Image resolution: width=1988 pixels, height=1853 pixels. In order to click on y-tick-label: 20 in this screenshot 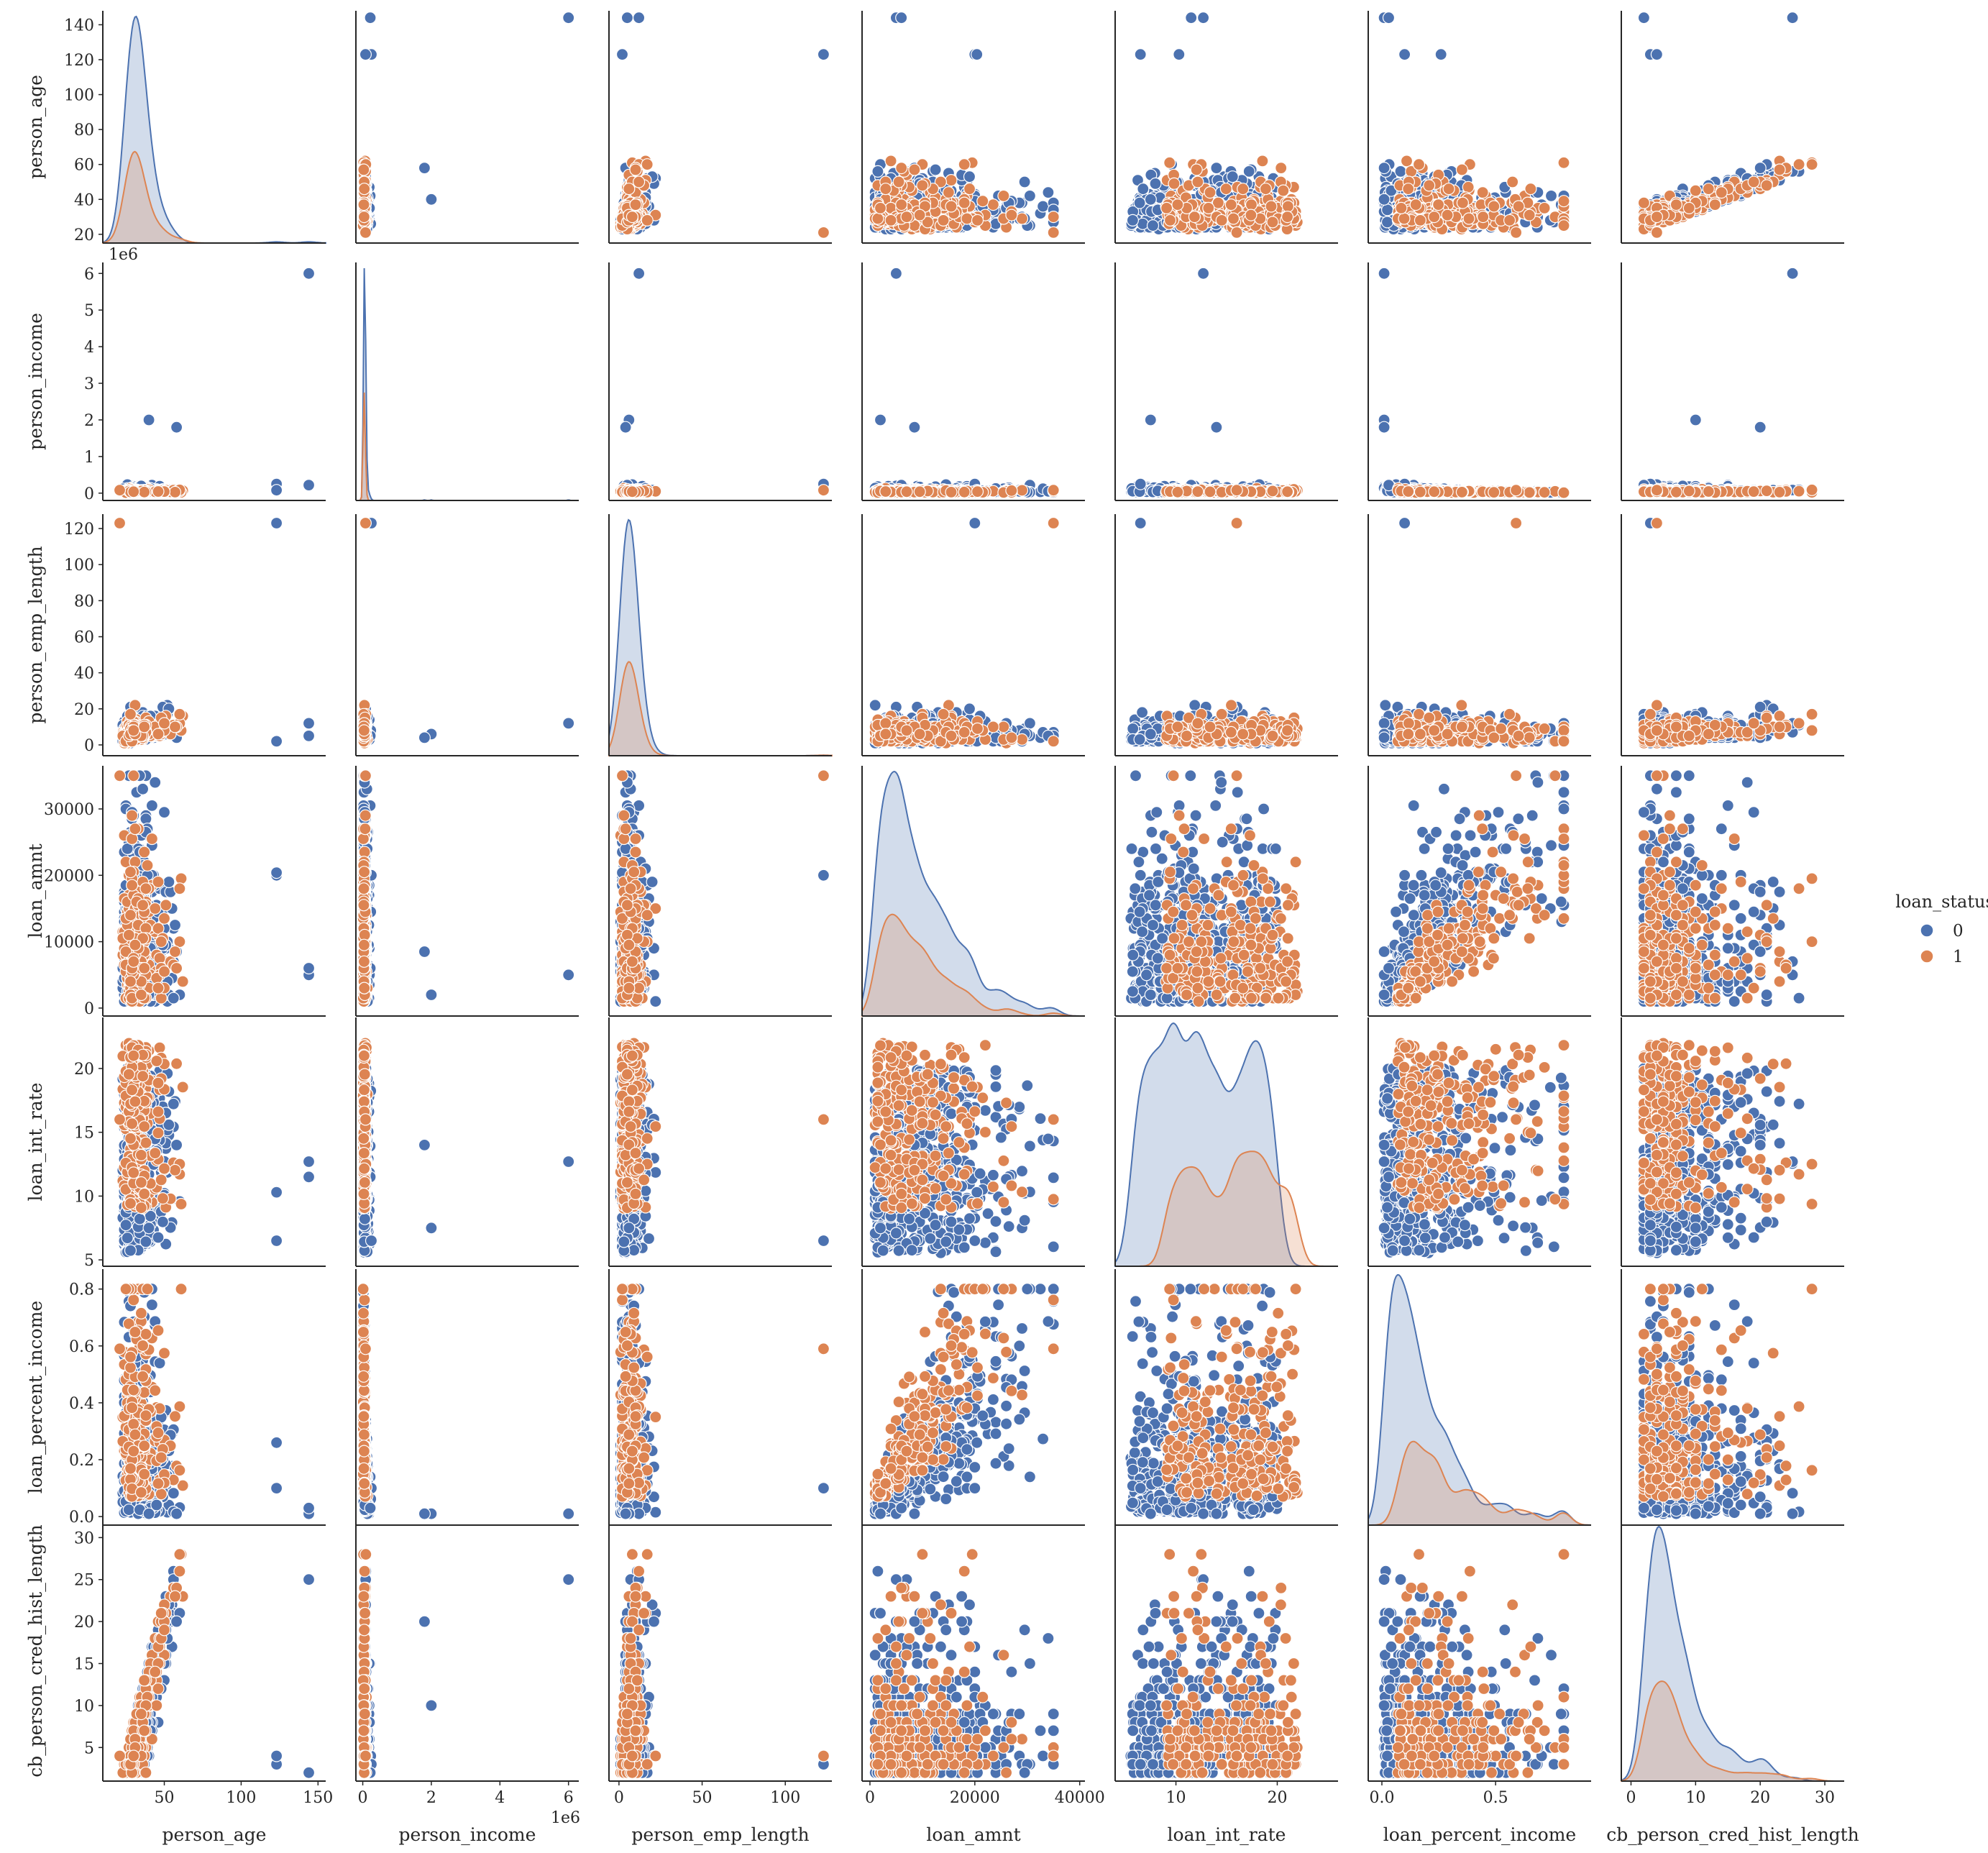, I will do `click(84, 235)`.